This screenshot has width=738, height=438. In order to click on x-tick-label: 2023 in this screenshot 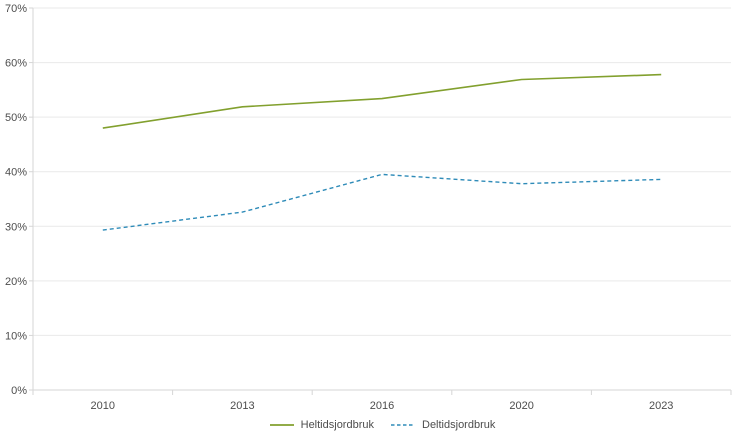, I will do `click(661, 406)`.